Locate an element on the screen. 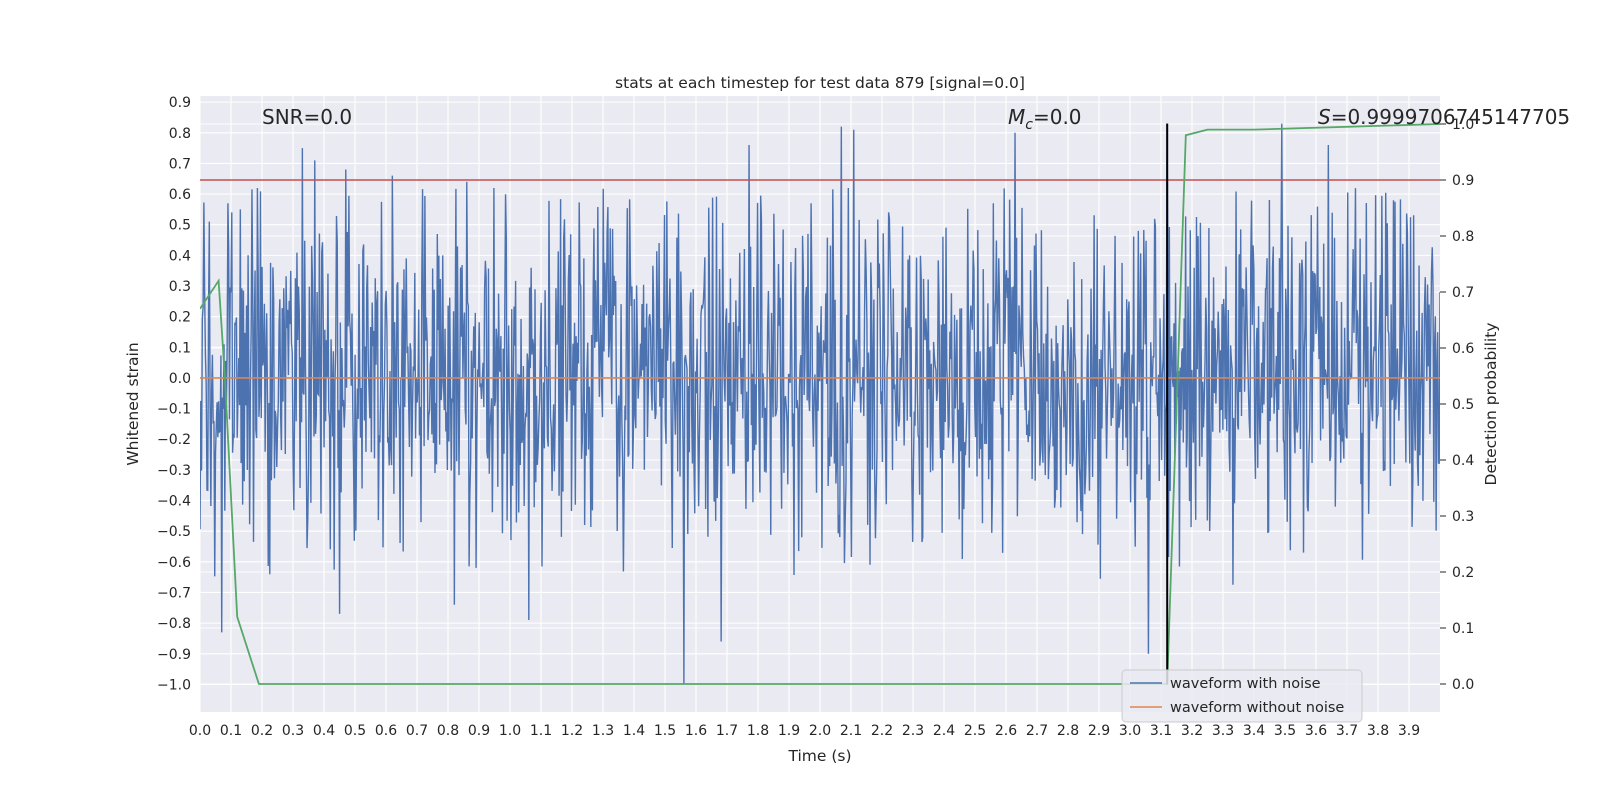 Image resolution: width=1600 pixels, height=800 pixels. y-right-tick-label: 0.8 is located at coordinates (1463, 237).